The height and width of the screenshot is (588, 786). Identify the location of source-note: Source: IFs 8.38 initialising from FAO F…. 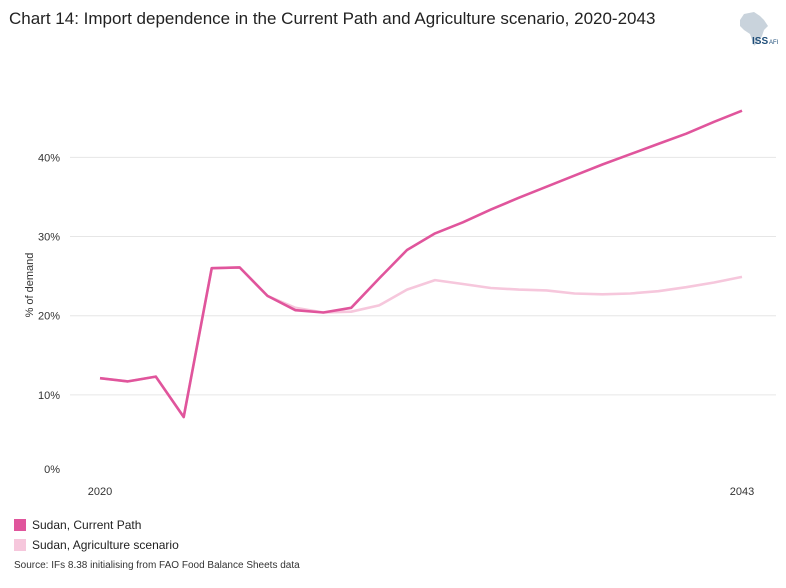
(157, 565).